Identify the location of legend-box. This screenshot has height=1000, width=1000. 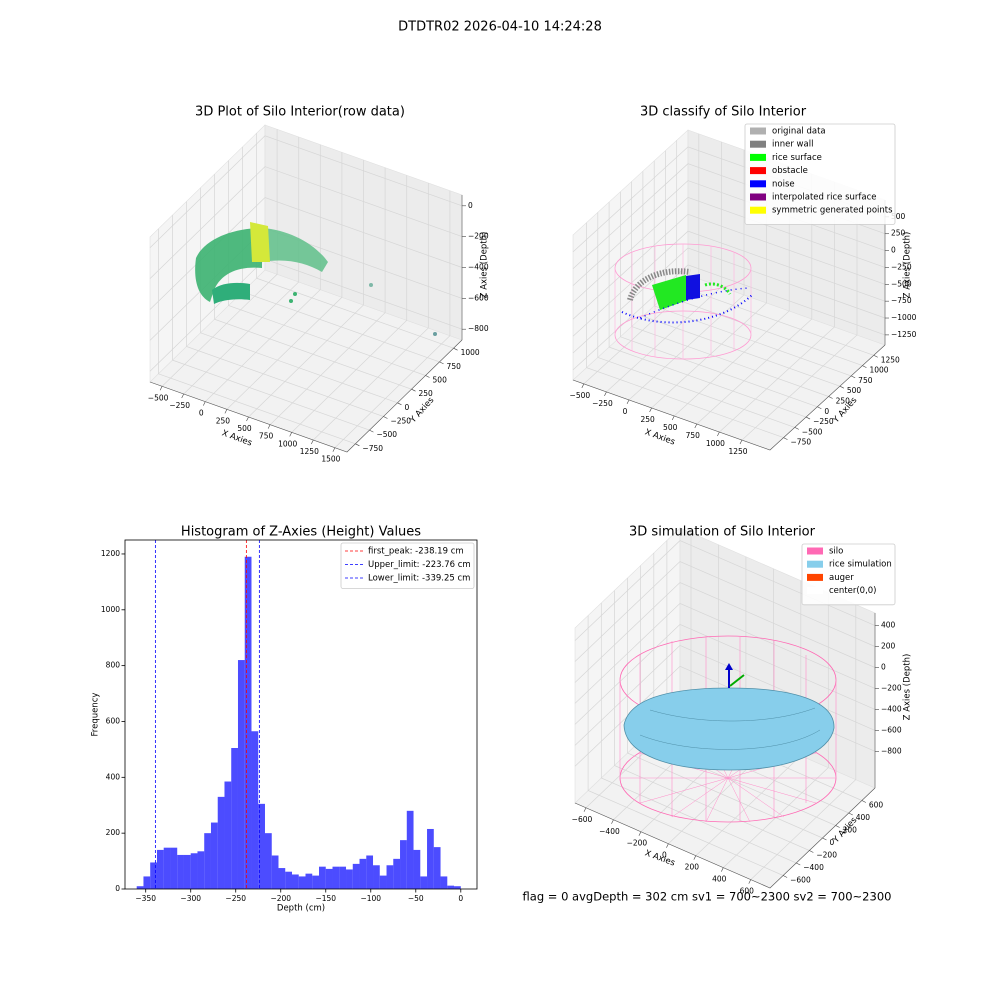
(848, 574).